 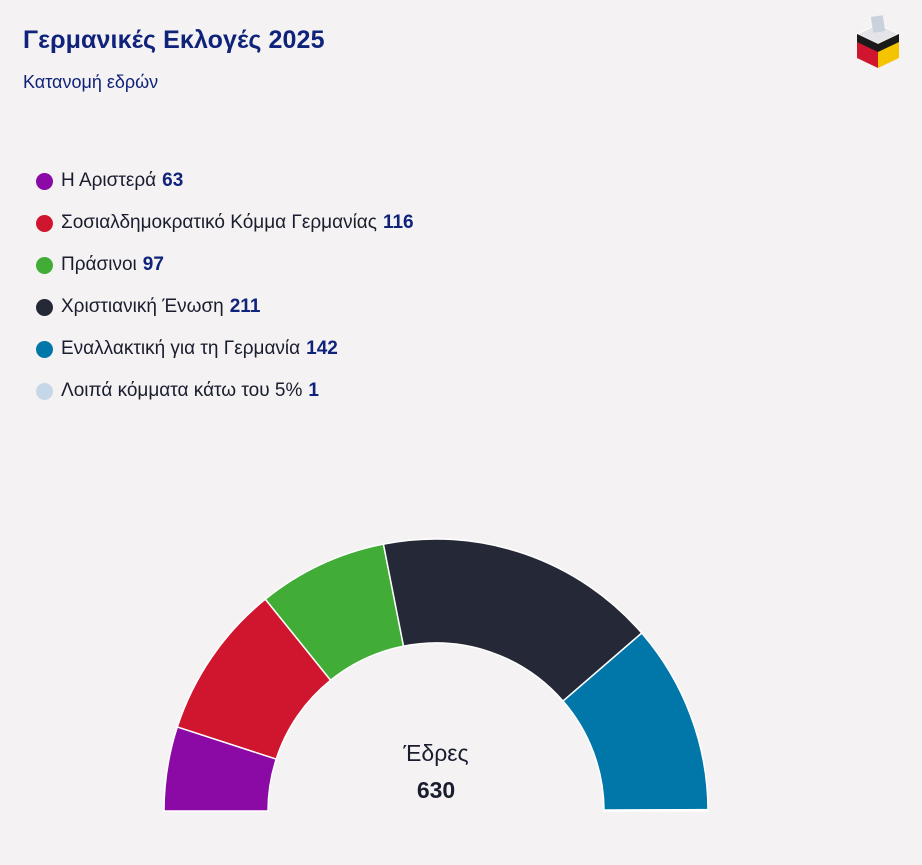 What do you see at coordinates (225, 307) in the screenshot?
I see `legend-item: Χριστιανική Ένωση 211` at bounding box center [225, 307].